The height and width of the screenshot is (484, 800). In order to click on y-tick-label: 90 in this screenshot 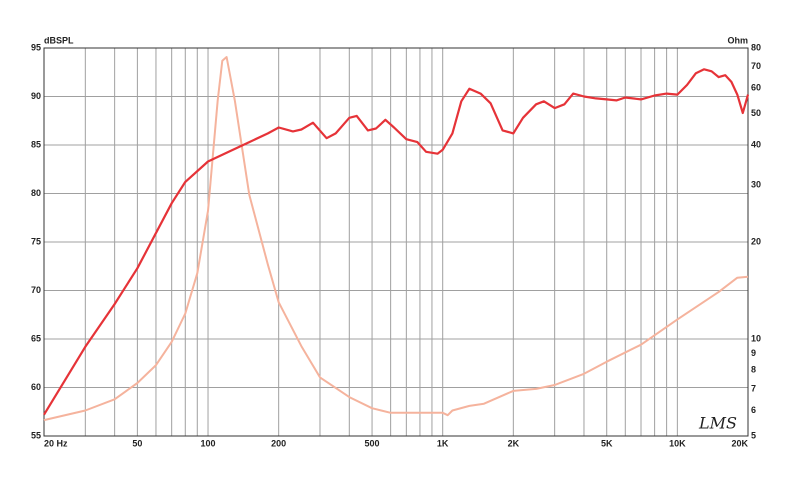, I will do `click(36, 96)`.